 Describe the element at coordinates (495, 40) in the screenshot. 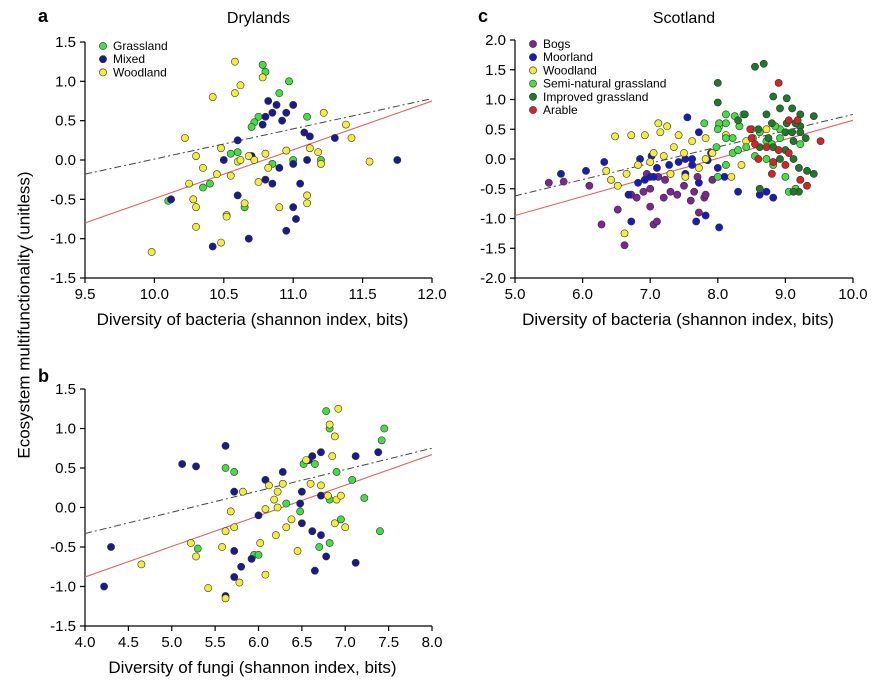

I see `y-tick-label: 2.0` at that location.